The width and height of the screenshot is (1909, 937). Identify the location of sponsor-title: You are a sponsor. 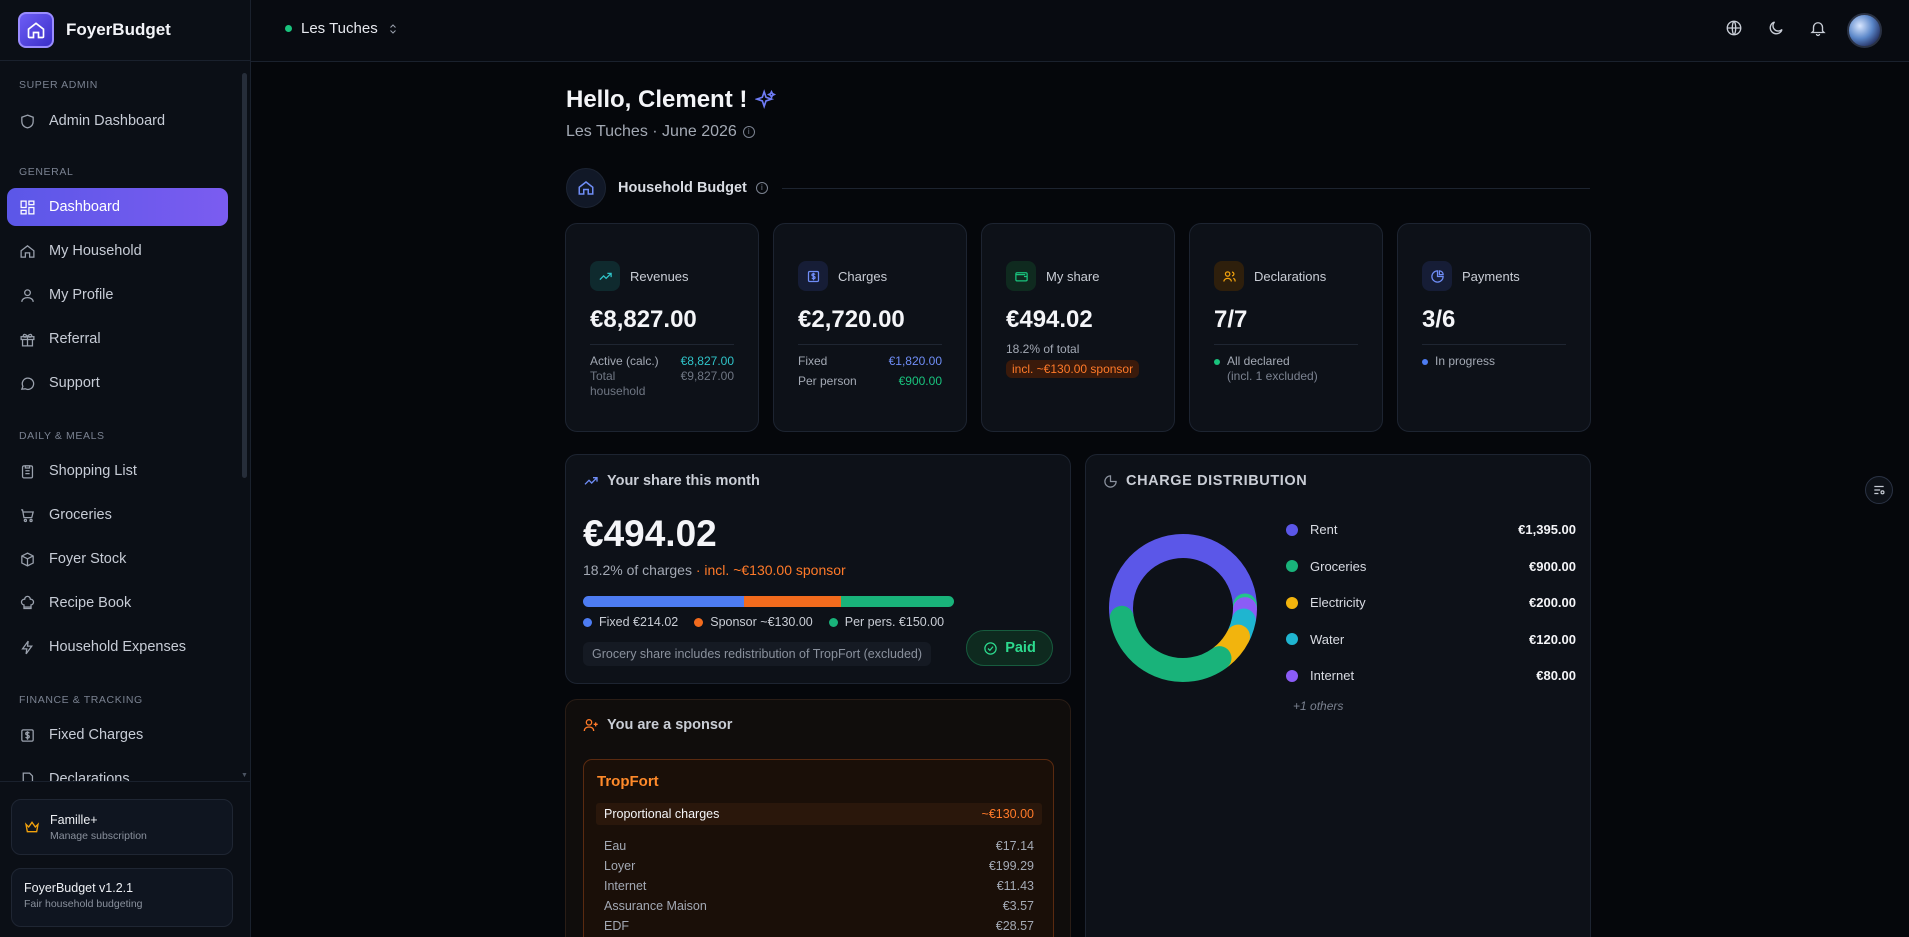
(670, 725).